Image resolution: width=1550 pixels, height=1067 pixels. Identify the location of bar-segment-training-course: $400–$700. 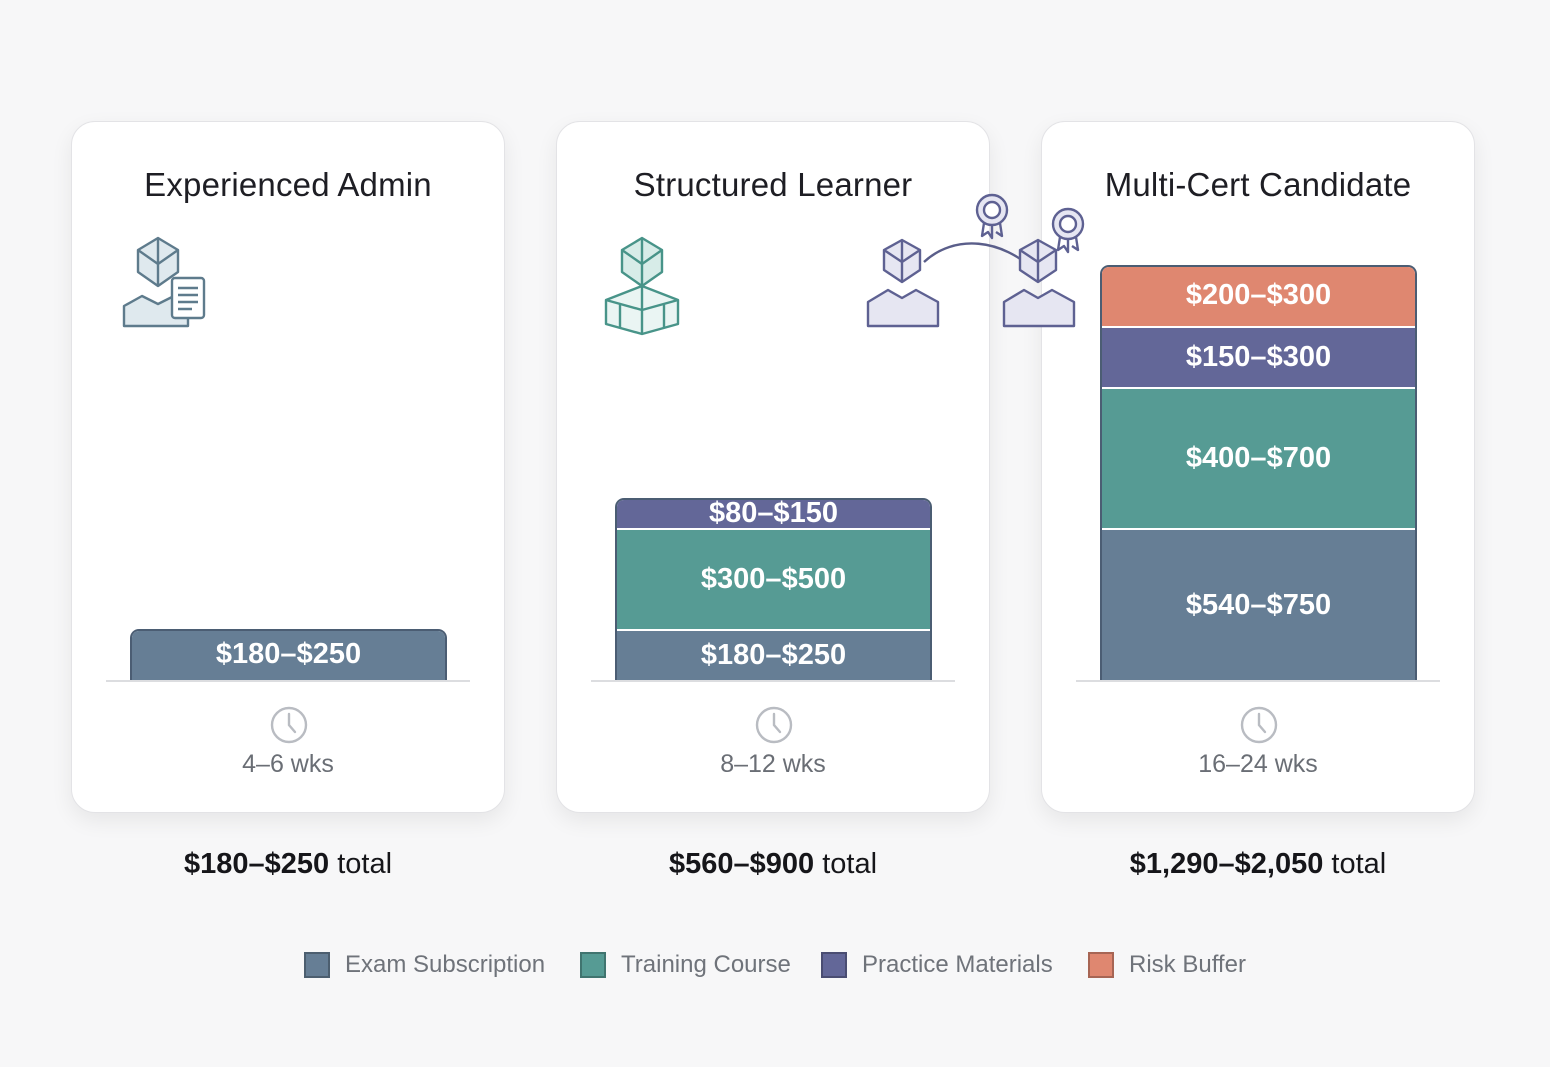
(1258, 457).